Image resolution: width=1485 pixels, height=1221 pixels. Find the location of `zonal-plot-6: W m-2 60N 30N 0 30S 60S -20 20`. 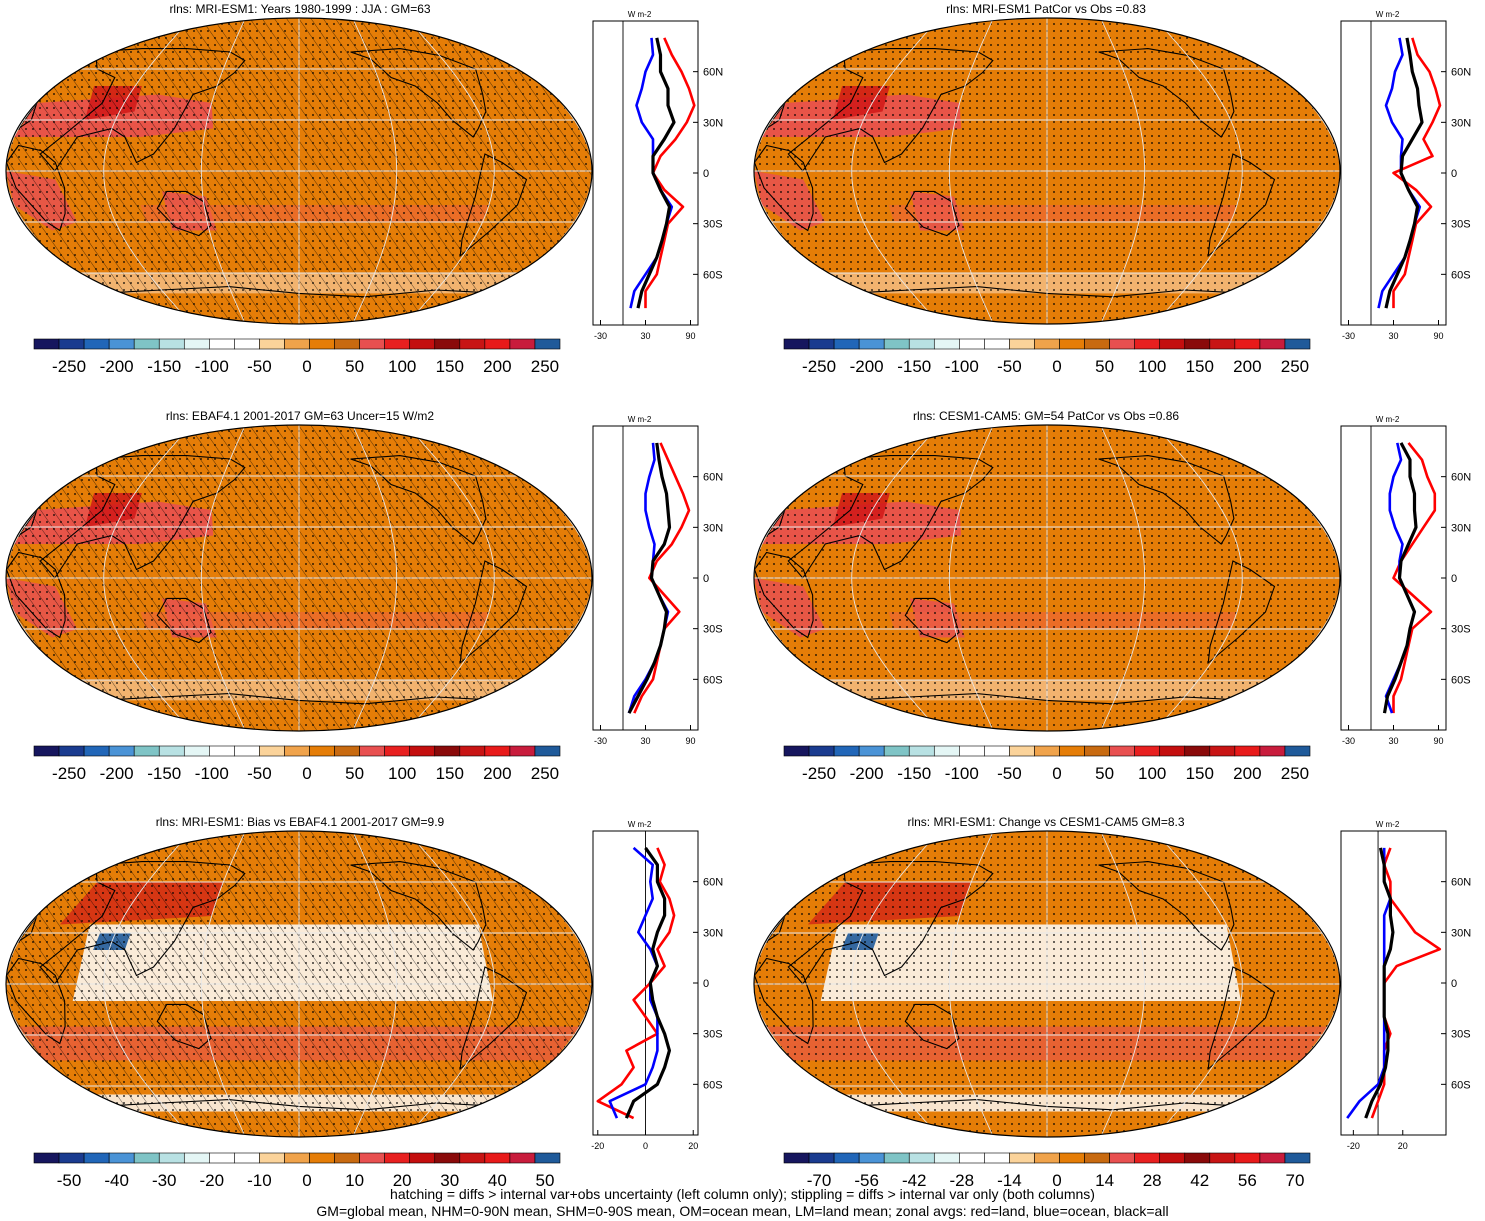

zonal-plot-6: W m-2 60N 30N 0 30S 60S -20 20 is located at coordinates (1405, 985).